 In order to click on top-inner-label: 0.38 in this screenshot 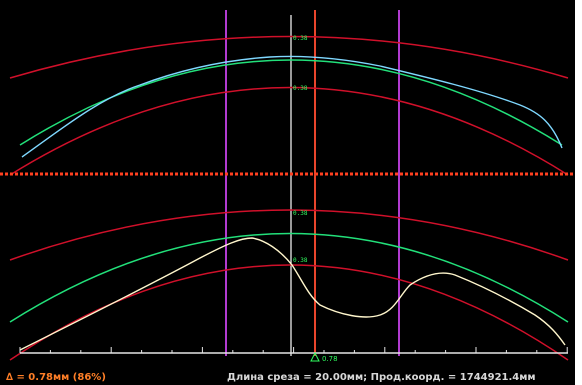, I will do `click(300, 88)`.